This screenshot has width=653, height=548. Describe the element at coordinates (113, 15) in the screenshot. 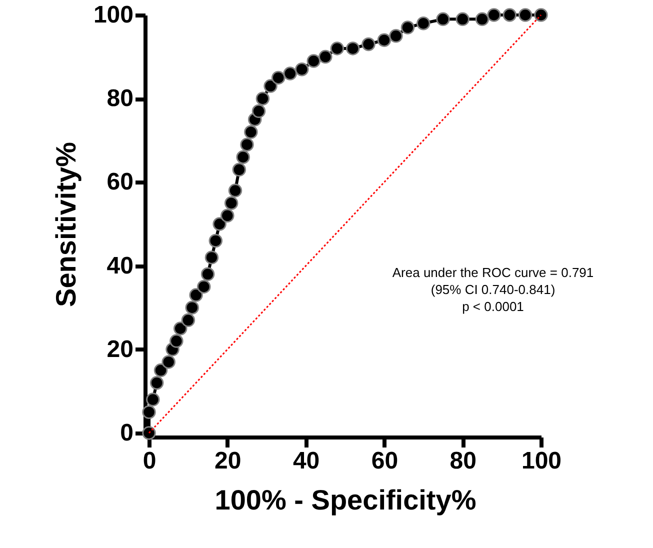

I see `y-tick-label: 100` at that location.